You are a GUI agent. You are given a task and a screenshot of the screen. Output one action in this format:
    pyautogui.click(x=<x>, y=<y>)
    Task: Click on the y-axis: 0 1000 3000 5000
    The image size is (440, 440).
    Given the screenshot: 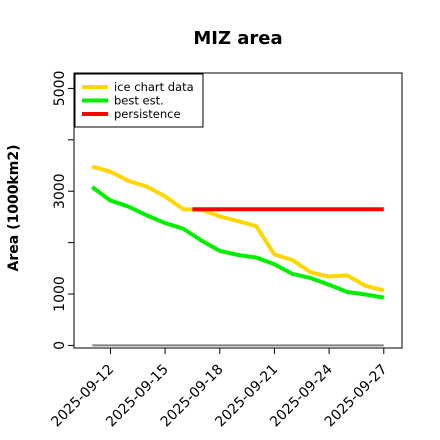 What is the action you would take?
    pyautogui.click(x=63, y=210)
    